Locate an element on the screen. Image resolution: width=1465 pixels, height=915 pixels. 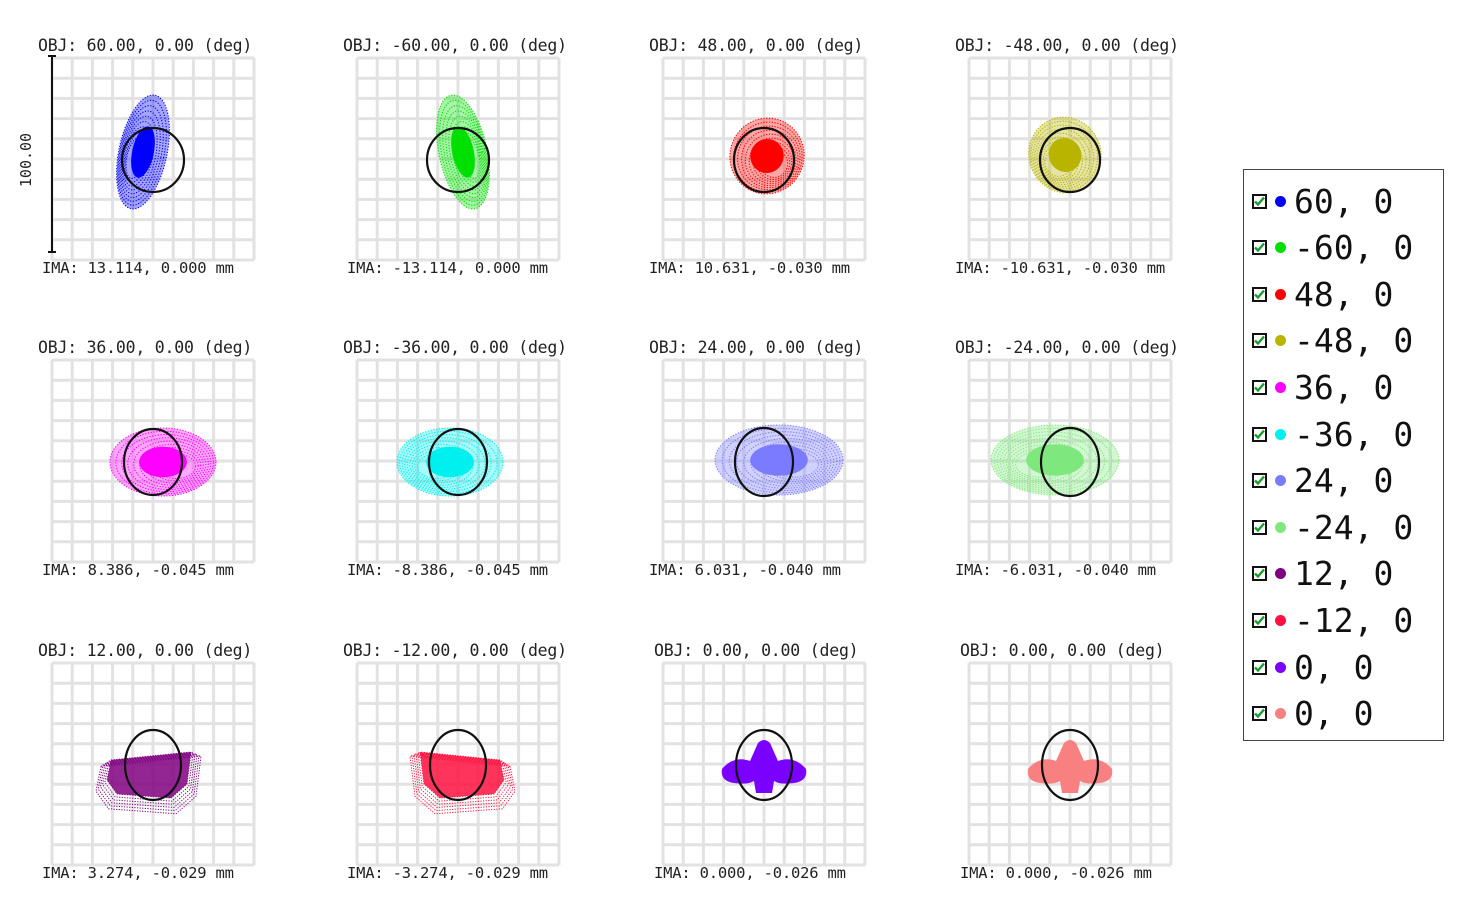
legend-item: 12, 0 is located at coordinates (1322, 574).